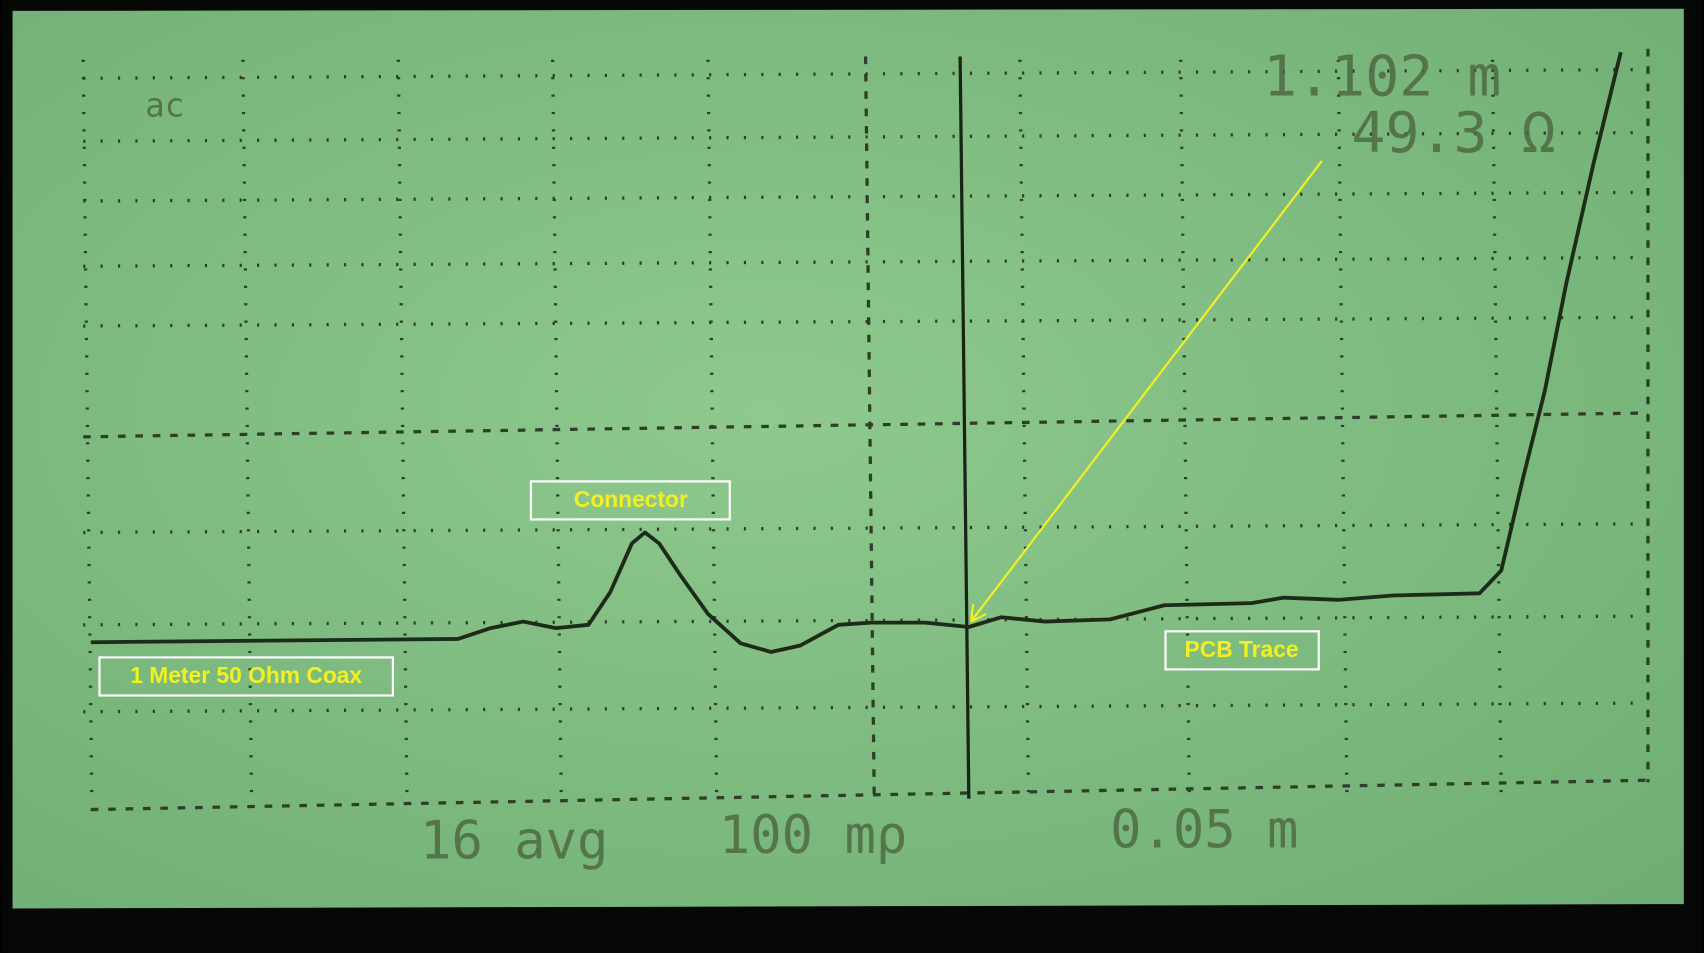 Image resolution: width=1704 pixels, height=953 pixels. I want to click on coax-annotation: 1 Meter 50 Ohm Coax, so click(246, 675).